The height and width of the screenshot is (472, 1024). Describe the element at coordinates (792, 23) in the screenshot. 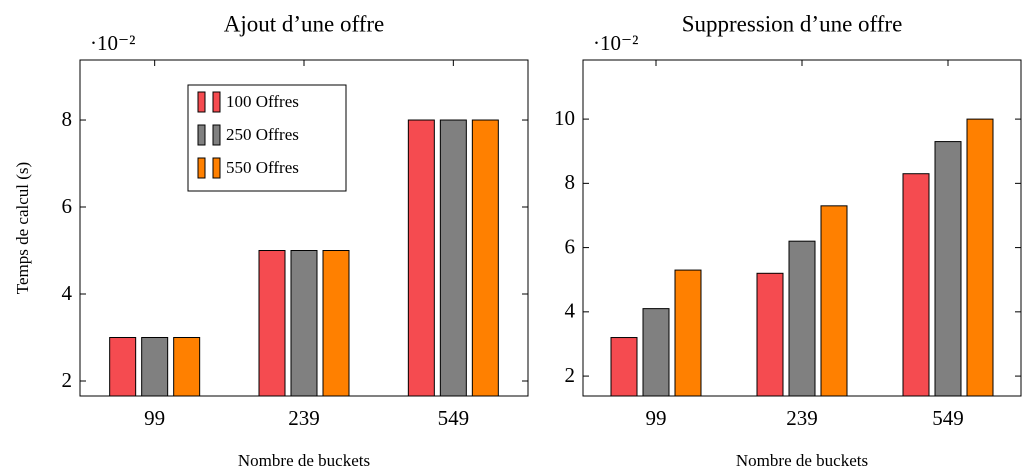

I see `chart-title: Suppression d’une offre` at that location.